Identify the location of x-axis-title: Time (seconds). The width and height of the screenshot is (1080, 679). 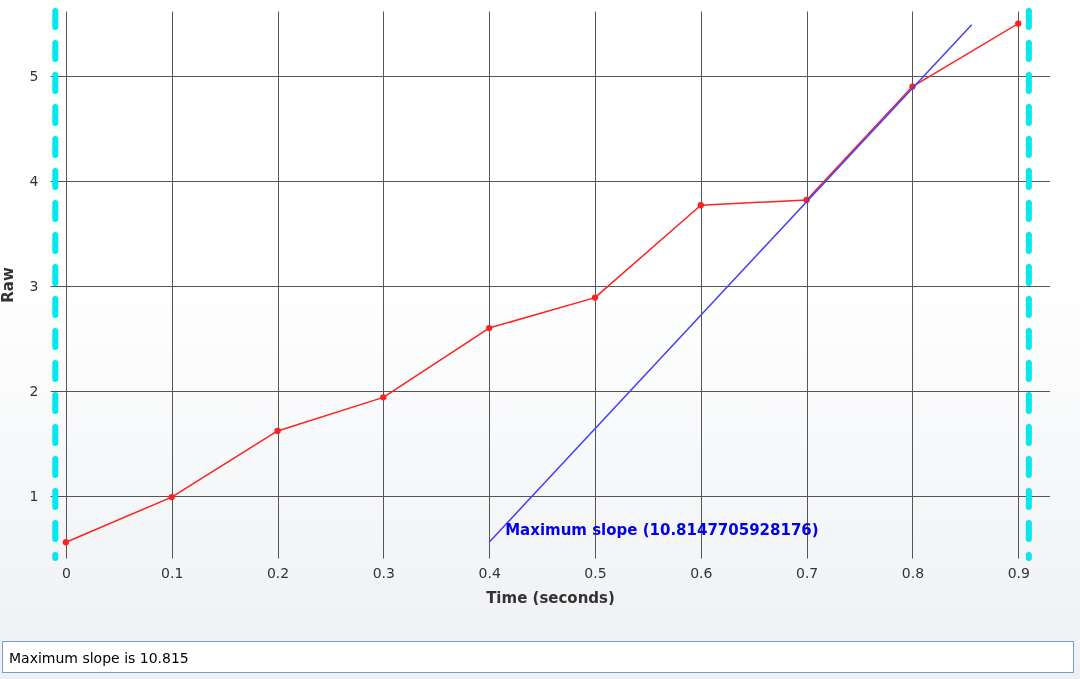
(550, 597).